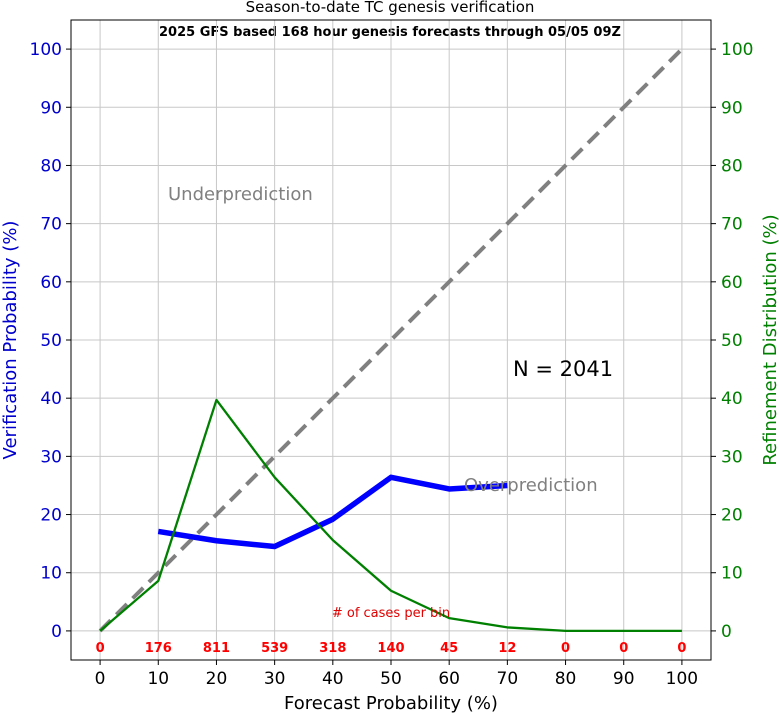 The image size is (779, 713). Describe the element at coordinates (240, 194) in the screenshot. I see `underprediction-label: Underprediction` at that location.